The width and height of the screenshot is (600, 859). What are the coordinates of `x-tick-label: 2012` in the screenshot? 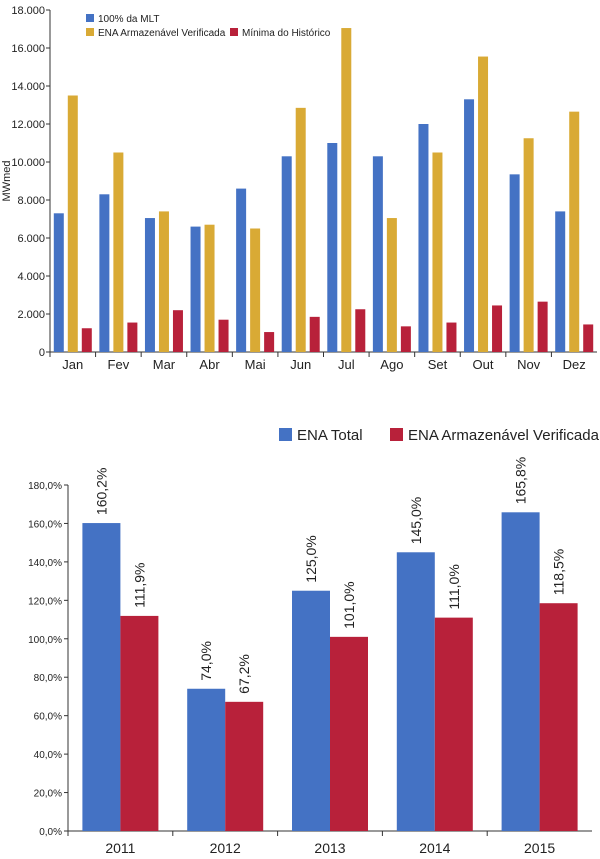 It's located at (225, 848).